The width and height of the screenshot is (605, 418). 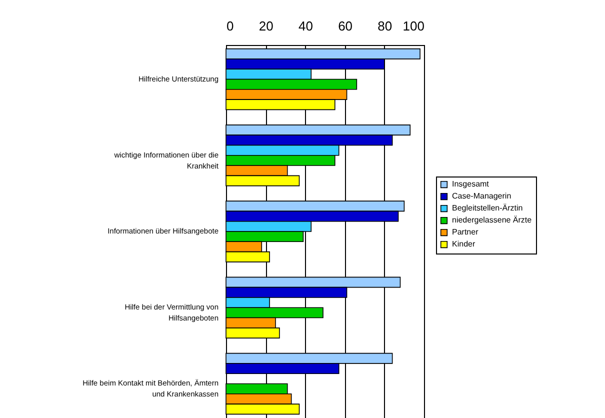 What do you see at coordinates (465, 232) in the screenshot?
I see `legend-label: Partner` at bounding box center [465, 232].